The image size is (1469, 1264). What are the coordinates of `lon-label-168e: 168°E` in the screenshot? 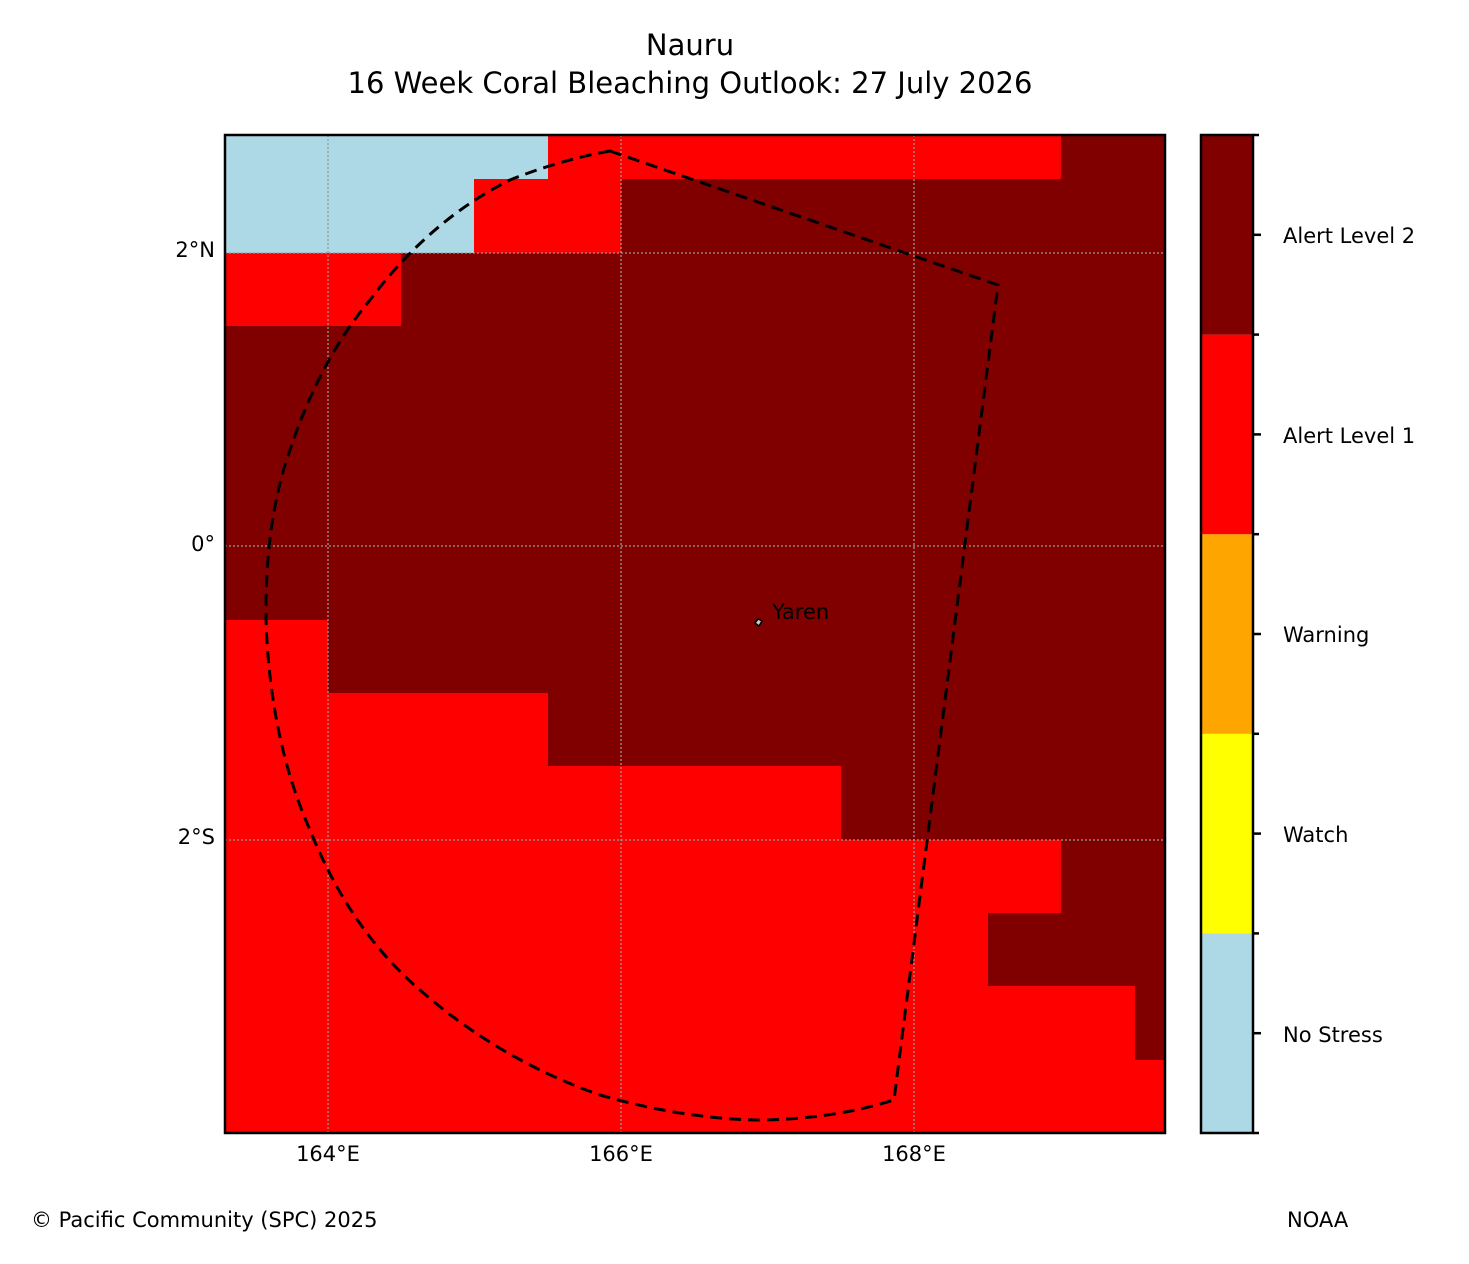 It's located at (914, 1154).